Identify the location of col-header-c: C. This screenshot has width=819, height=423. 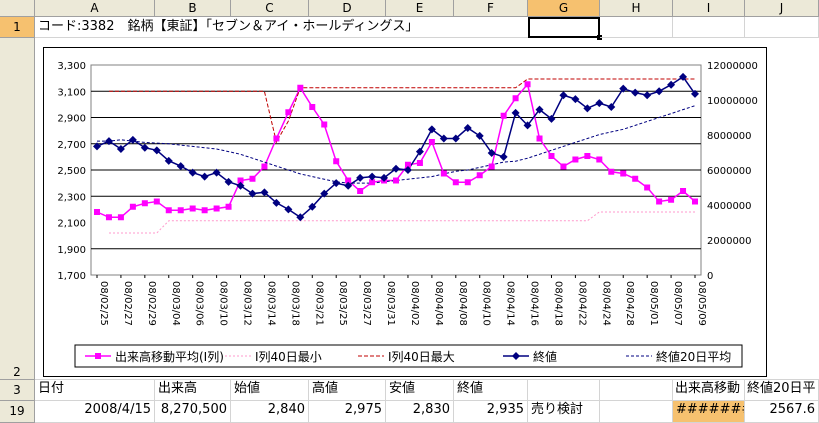
(270, 8).